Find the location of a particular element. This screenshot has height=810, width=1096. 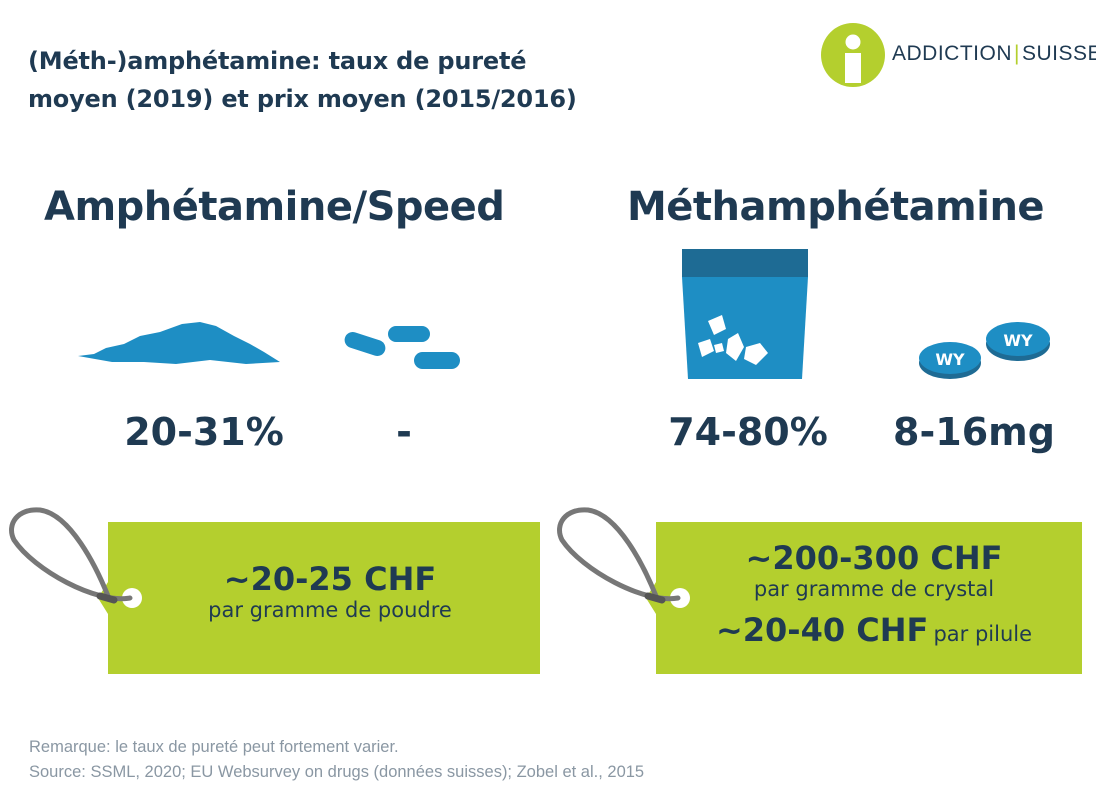

wy-tablet-front: WY is located at coordinates (950, 360).